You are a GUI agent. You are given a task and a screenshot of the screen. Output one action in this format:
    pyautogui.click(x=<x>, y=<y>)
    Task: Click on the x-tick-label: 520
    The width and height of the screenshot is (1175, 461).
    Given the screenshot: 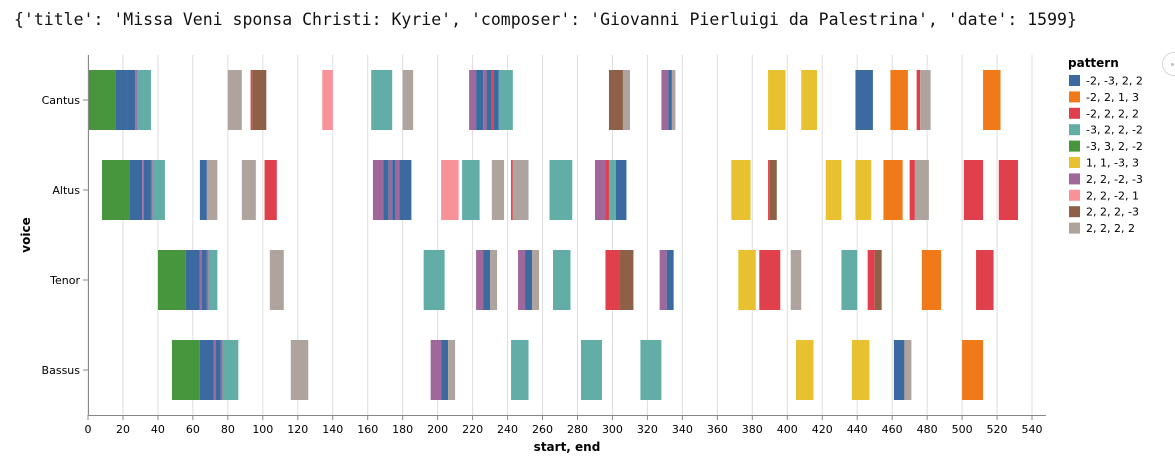 What is the action you would take?
    pyautogui.click(x=997, y=429)
    